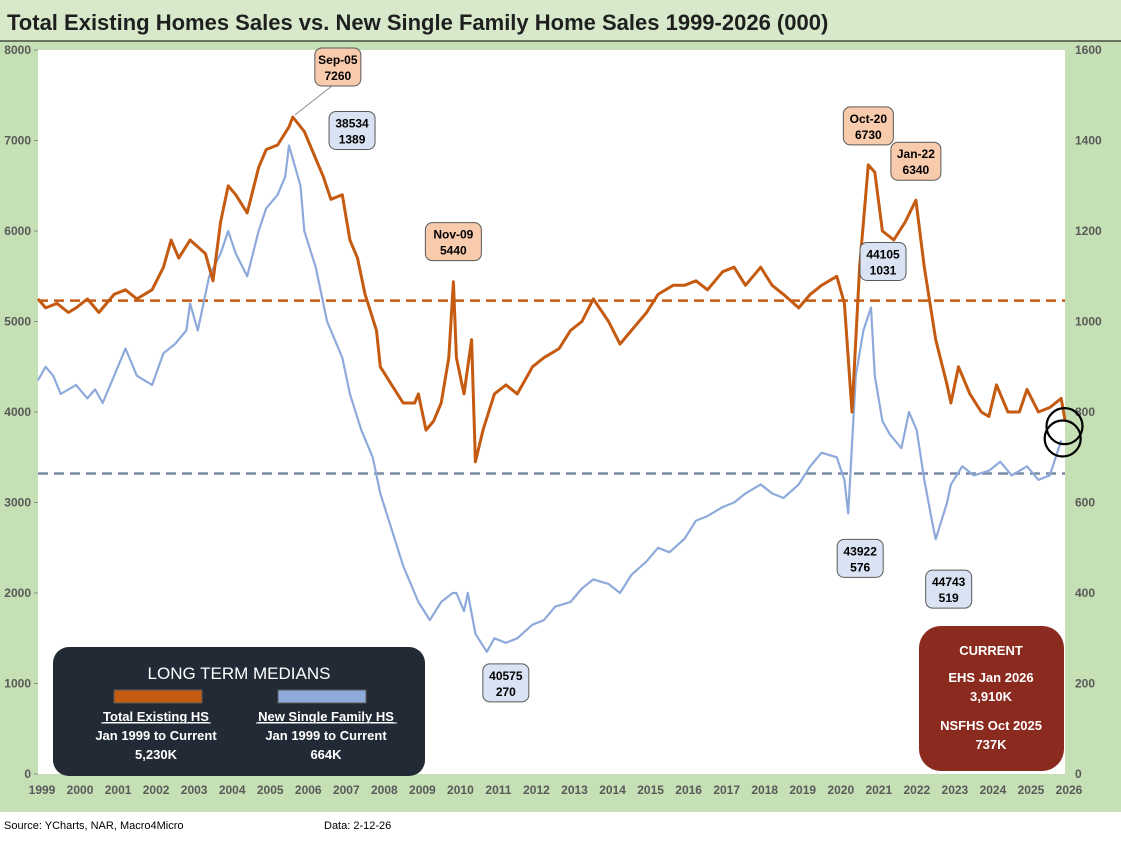 The width and height of the screenshot is (1121, 841). I want to click on x-tick-label: 2002, so click(156, 790).